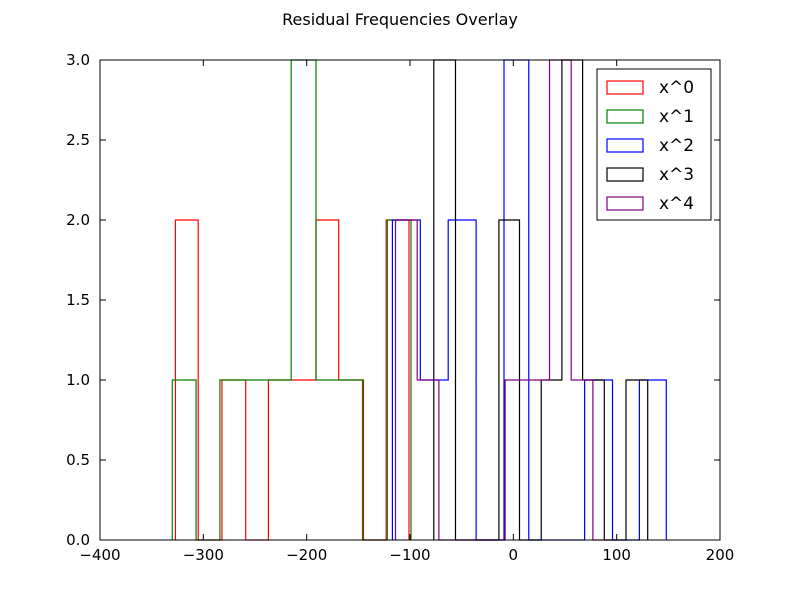 This screenshot has width=800, height=600. What do you see at coordinates (514, 555) in the screenshot?
I see `x-tick-label: 0` at bounding box center [514, 555].